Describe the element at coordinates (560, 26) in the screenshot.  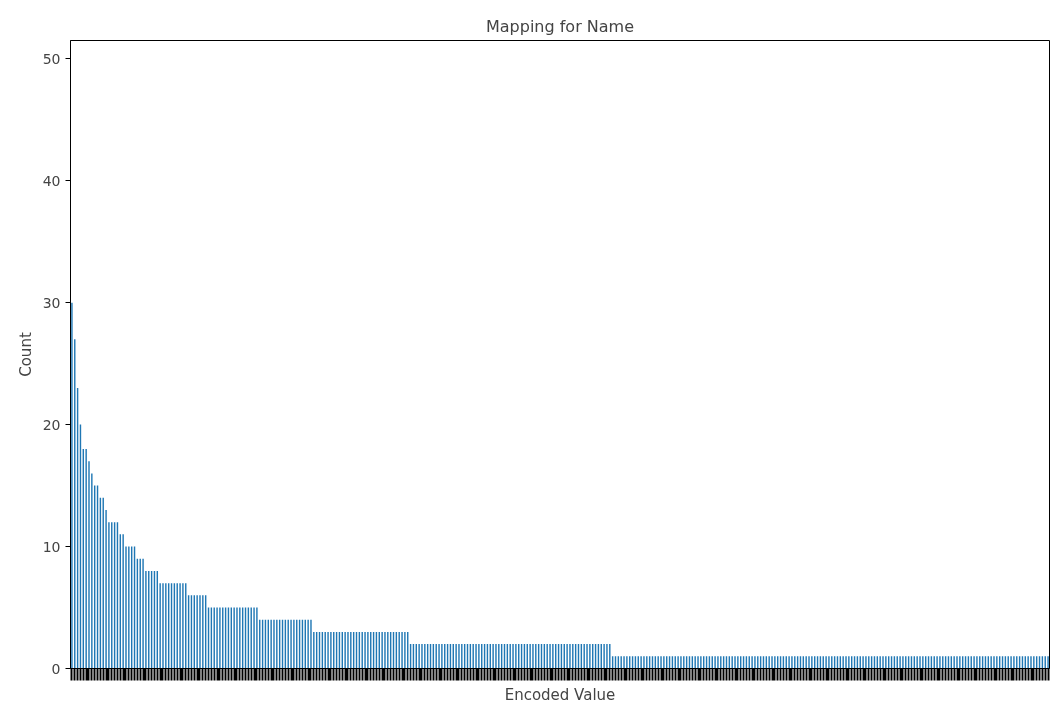
I see `chart-title: Mapping for Name` at that location.